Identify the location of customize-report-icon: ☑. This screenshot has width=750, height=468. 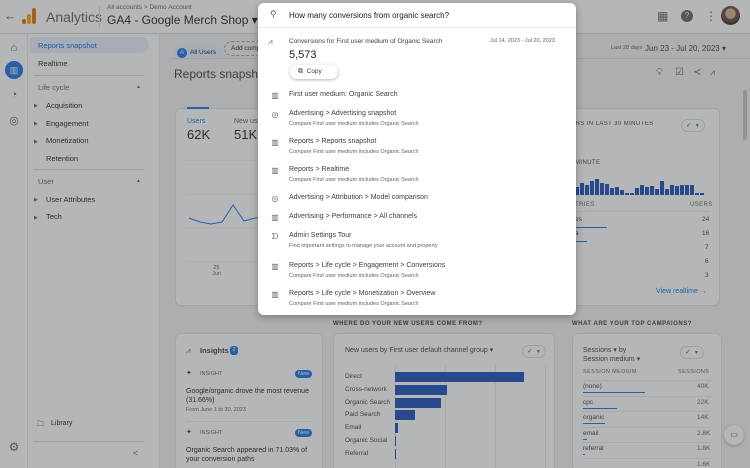
(679, 72).